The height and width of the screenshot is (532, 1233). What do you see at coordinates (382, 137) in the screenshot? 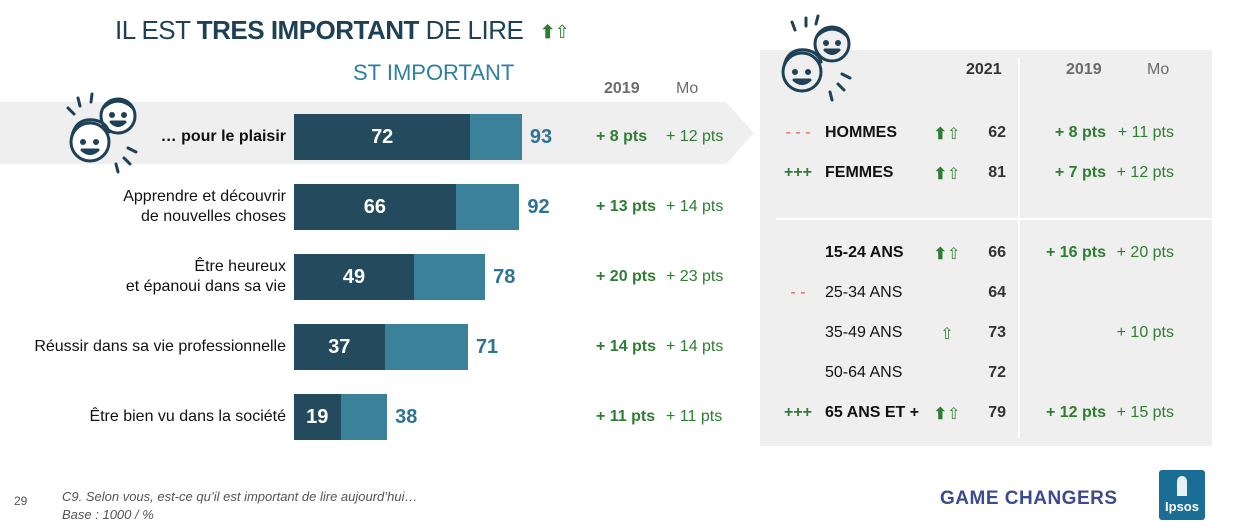
I see `bar-tres-important: 72` at bounding box center [382, 137].